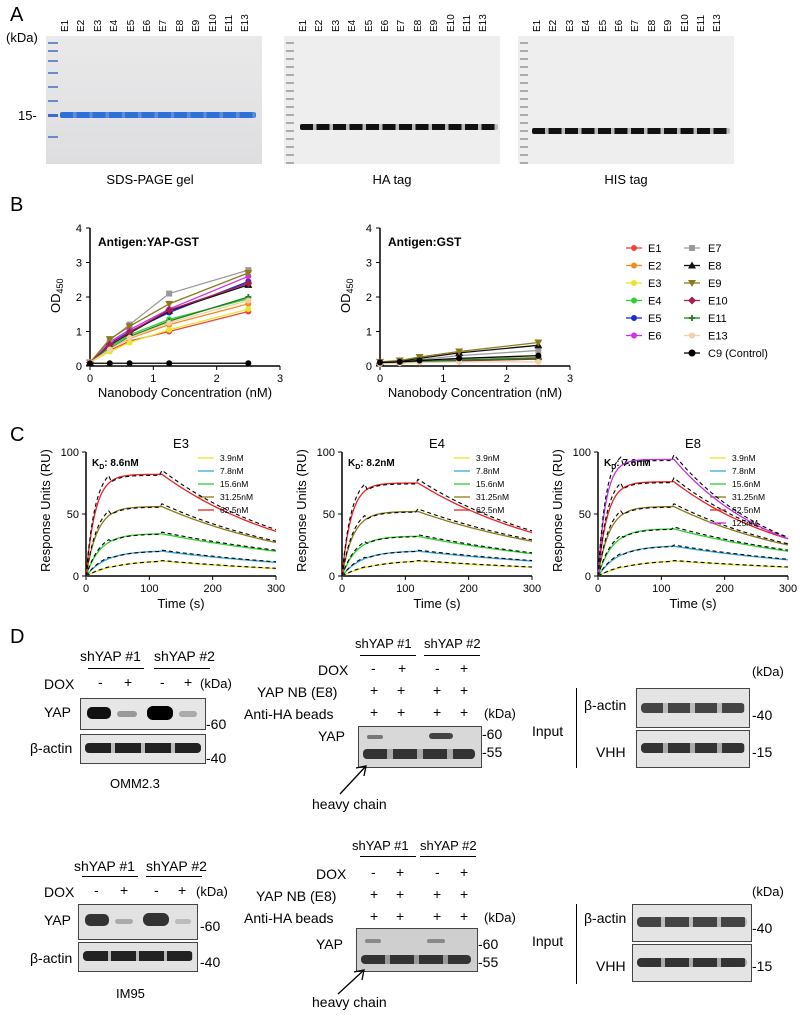 This screenshot has height=1018, width=800. I want to click on protein-bands, so click(399, 127).